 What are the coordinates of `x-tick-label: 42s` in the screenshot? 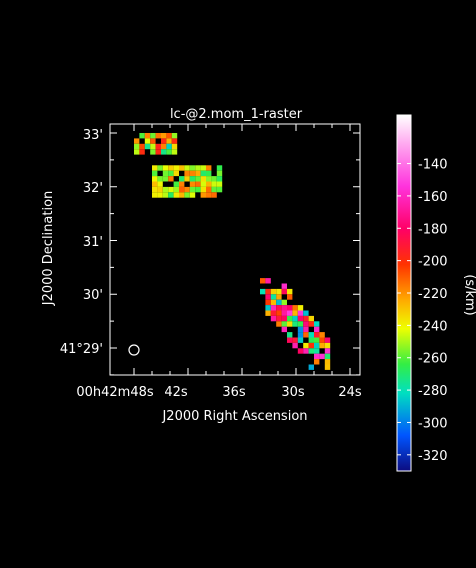 It's located at (176, 392).